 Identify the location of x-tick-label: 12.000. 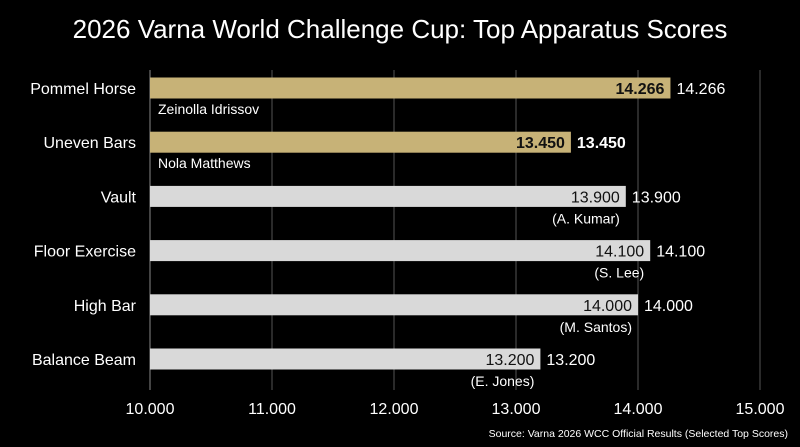
(394, 409).